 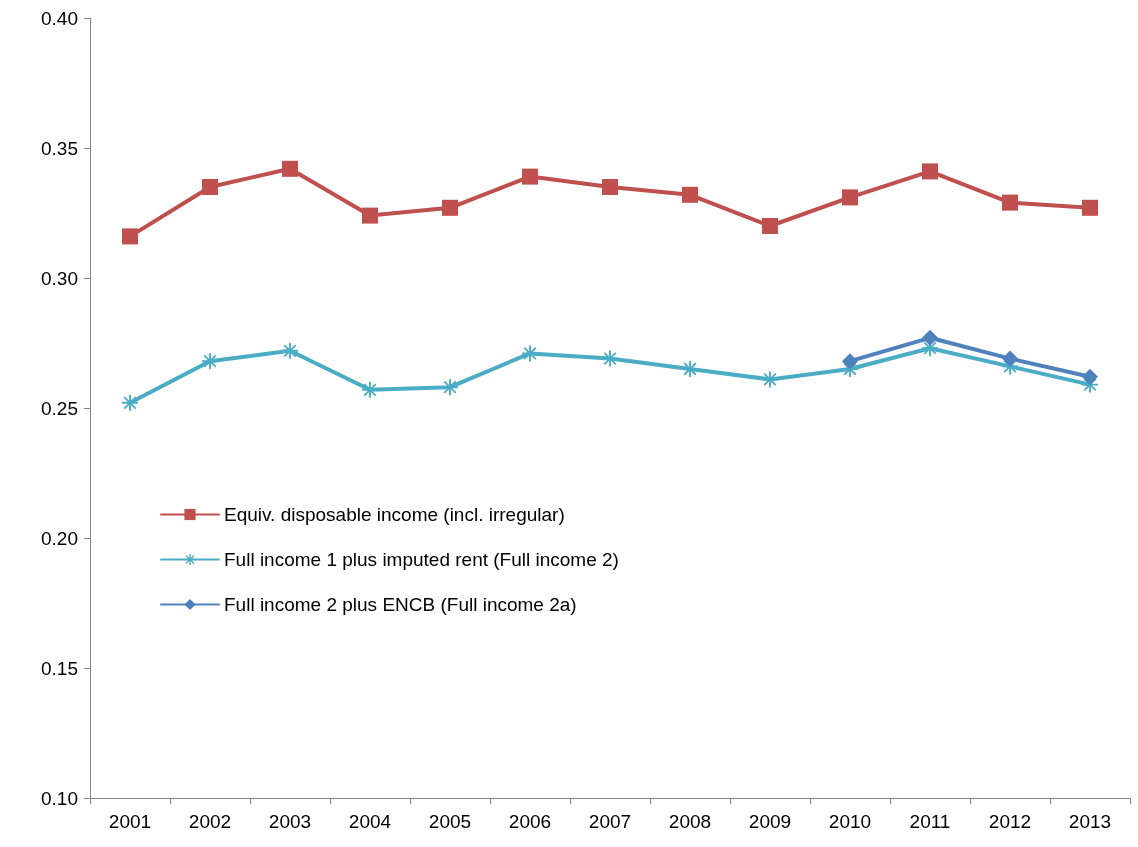 What do you see at coordinates (394, 514) in the screenshot?
I see `legend-label: Equiv. disposable income (incl. irregular)` at bounding box center [394, 514].